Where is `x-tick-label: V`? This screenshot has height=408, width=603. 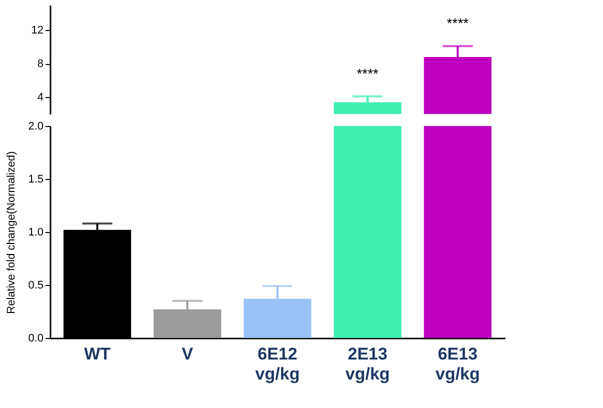 x-tick-label: V is located at coordinates (188, 354).